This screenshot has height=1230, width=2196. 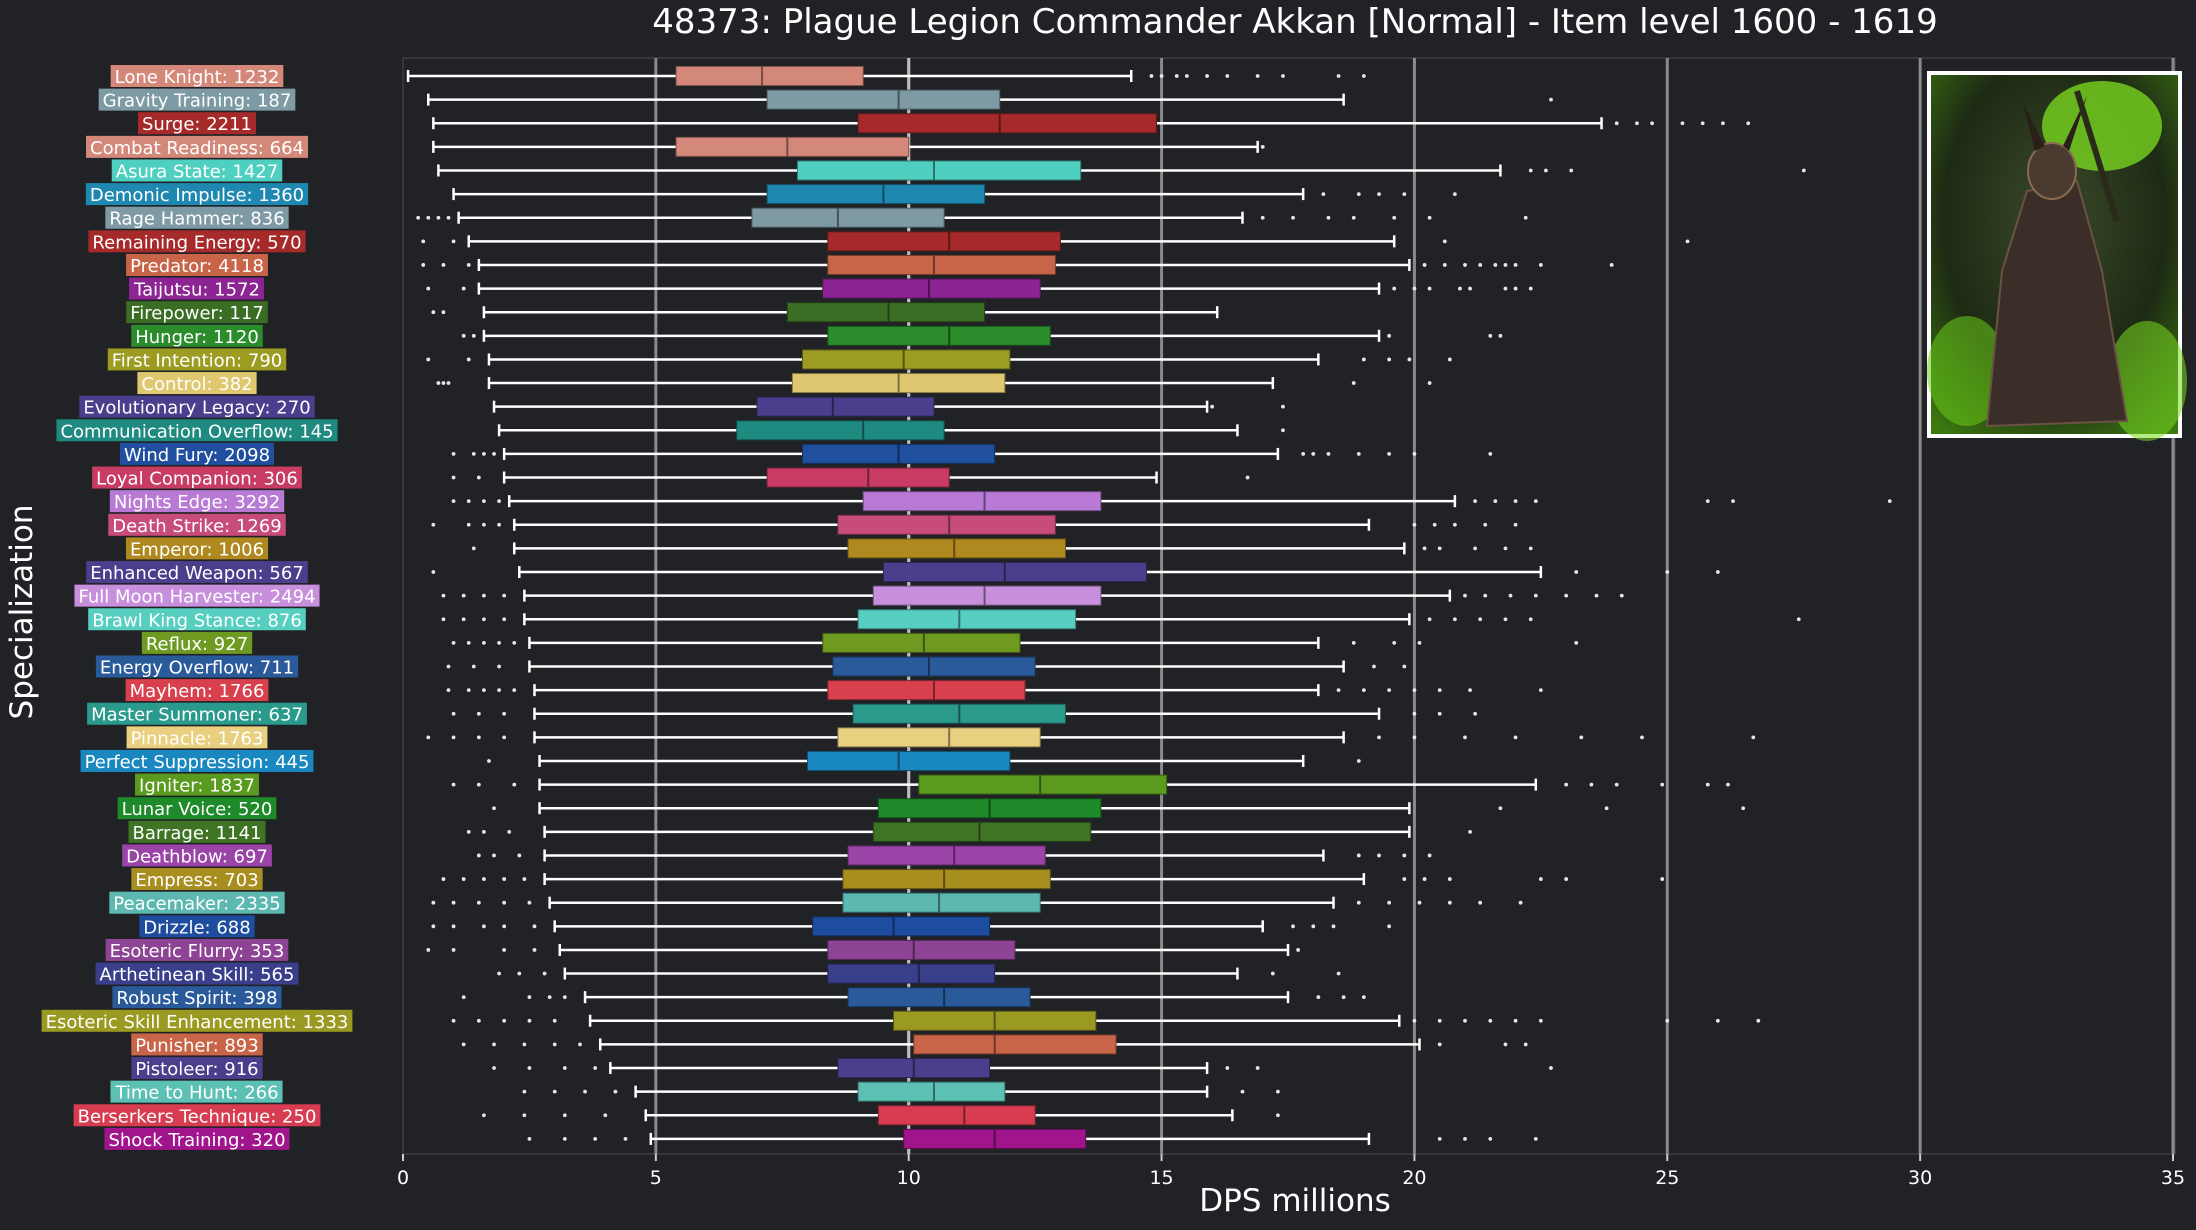 I want to click on portrait-staff, so click(x=2097, y=156).